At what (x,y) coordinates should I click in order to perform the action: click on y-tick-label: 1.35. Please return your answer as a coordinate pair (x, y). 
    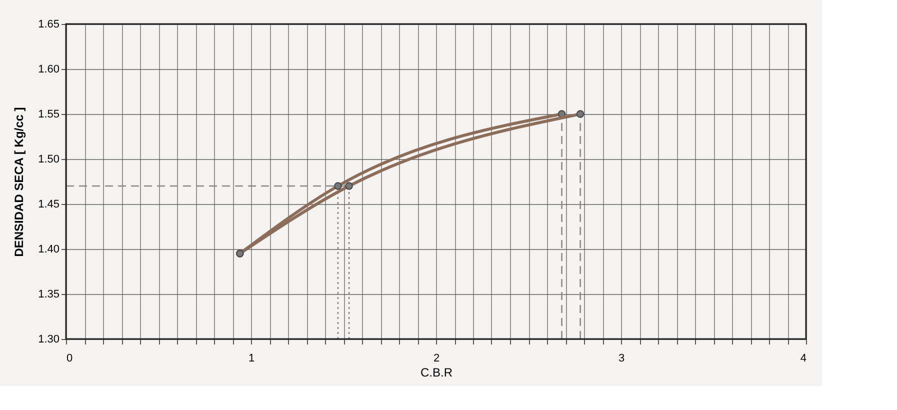
    Looking at the image, I should click on (49, 294).